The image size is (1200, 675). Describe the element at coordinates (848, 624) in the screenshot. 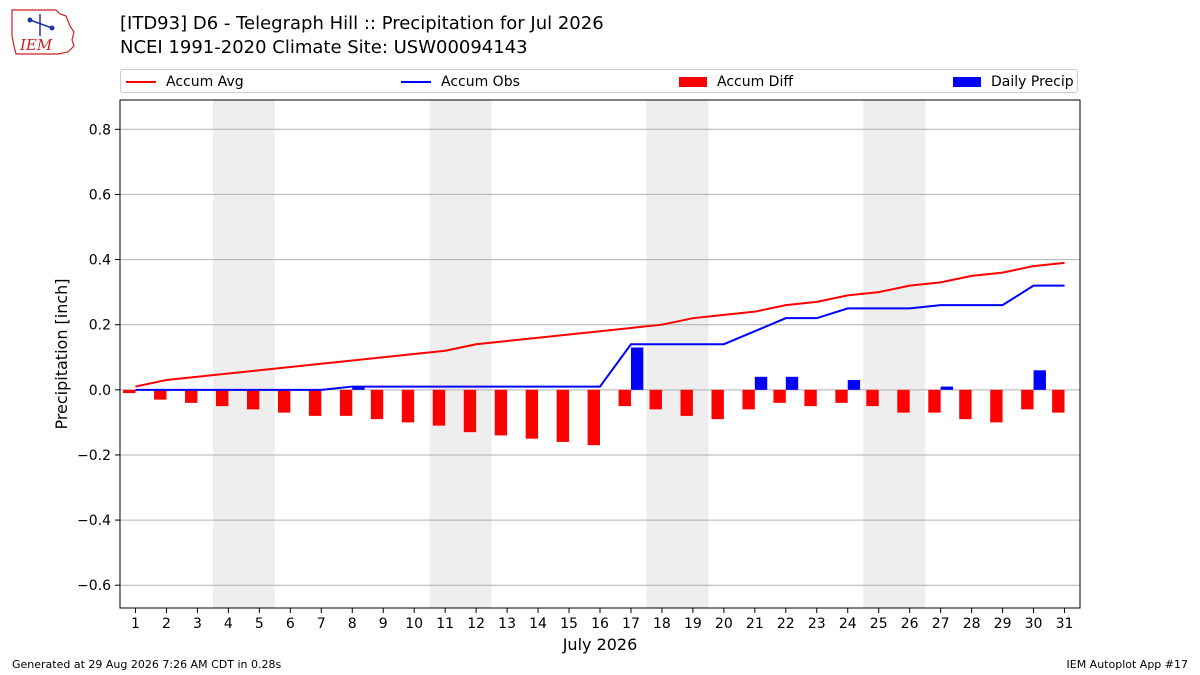

I see `x-tick-label: 24` at that location.